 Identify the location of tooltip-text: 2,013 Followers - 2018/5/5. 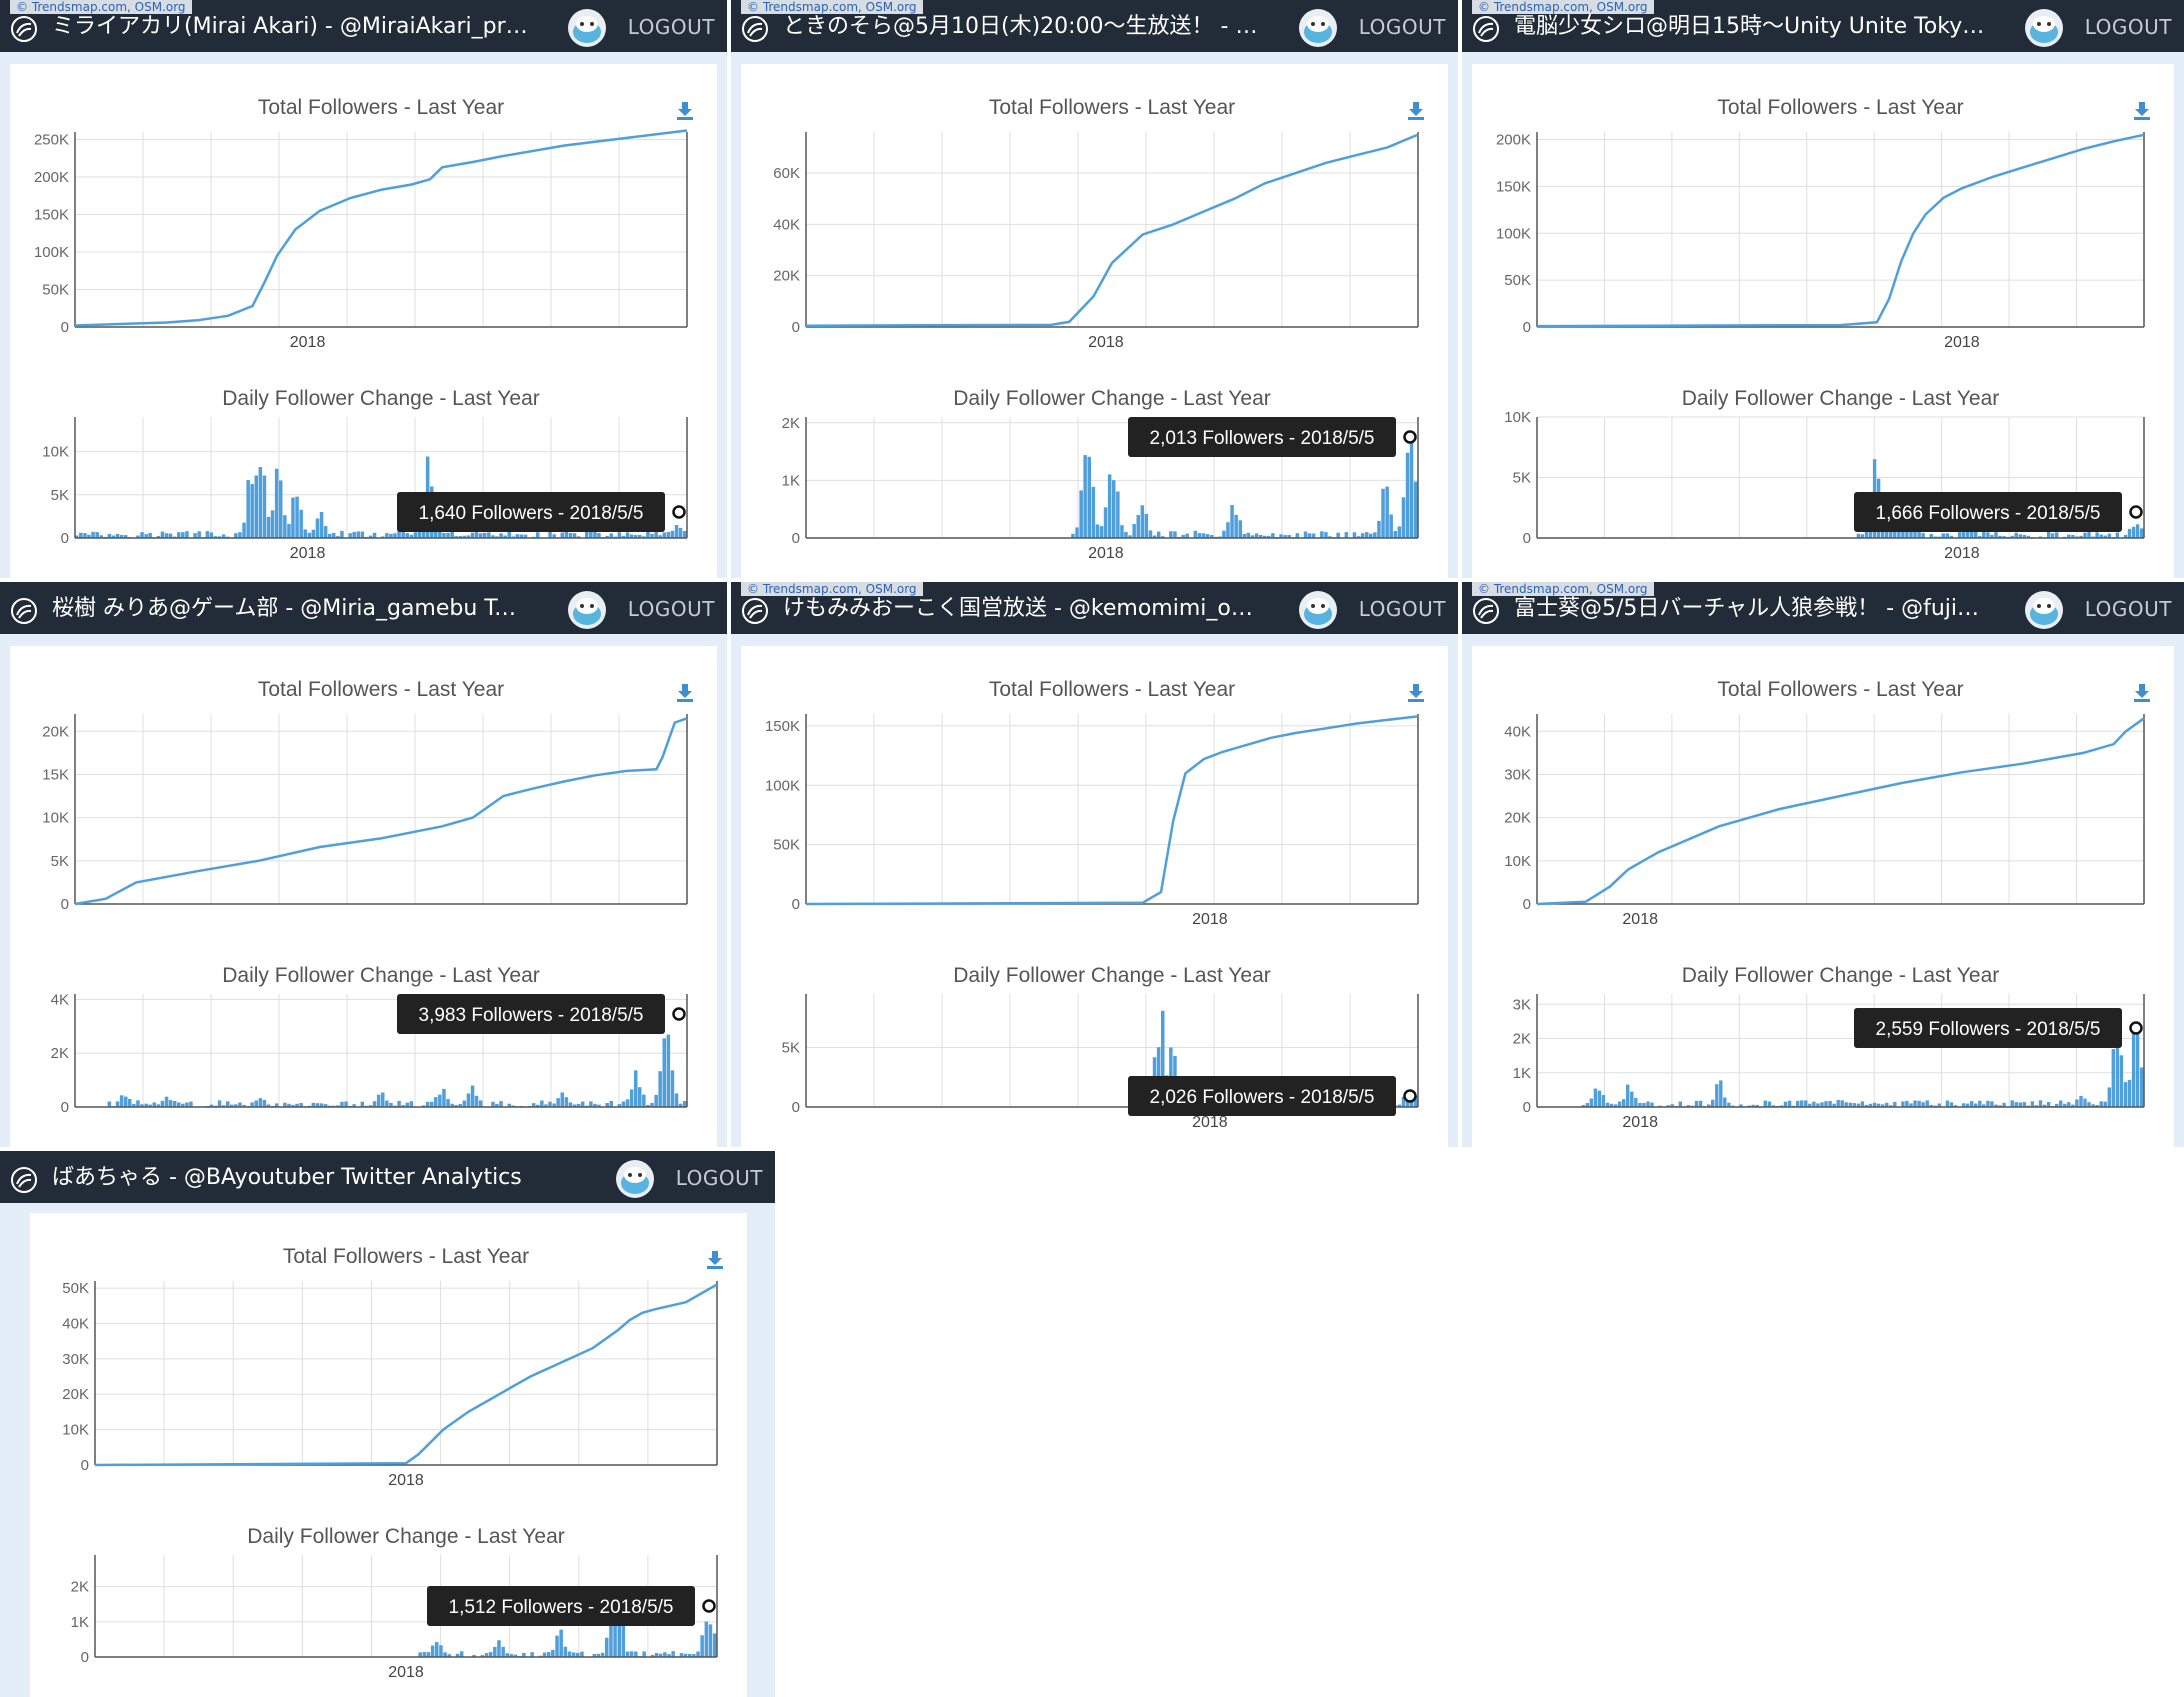
(1262, 438).